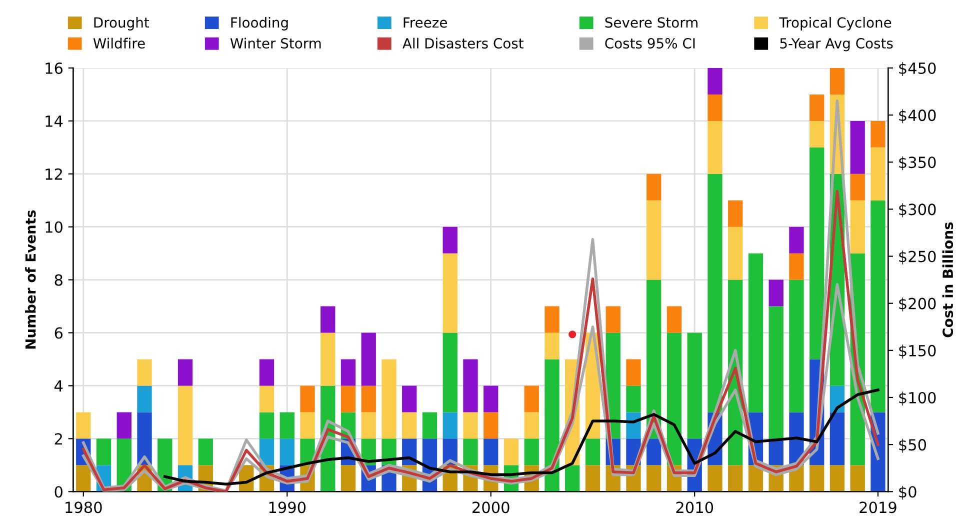 The height and width of the screenshot is (523, 976). What do you see at coordinates (836, 45) in the screenshot?
I see `legend-label: 5-Year Avg Costs` at bounding box center [836, 45].